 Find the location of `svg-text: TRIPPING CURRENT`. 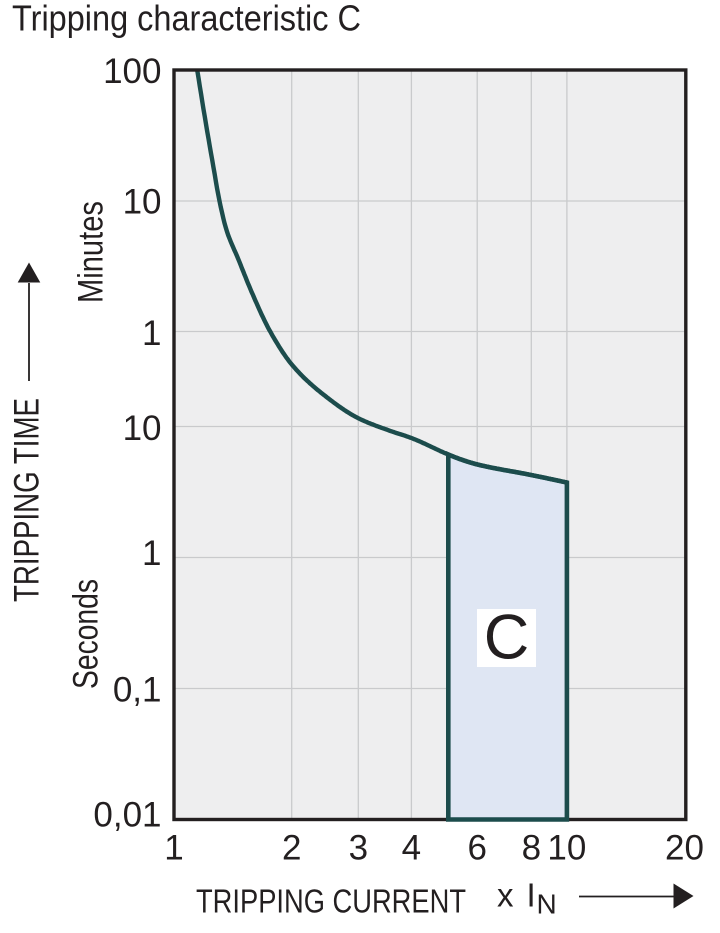

svg-text: TRIPPING CURRENT is located at coordinates (331, 901).